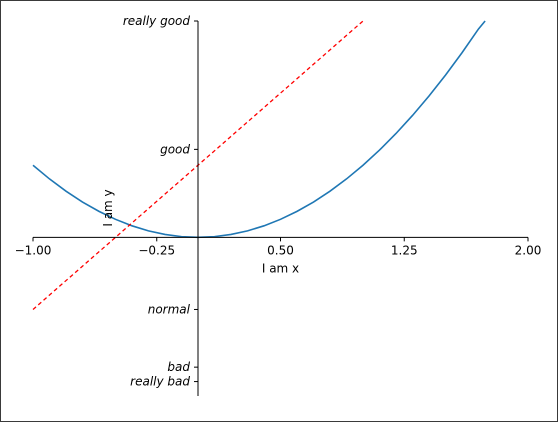 Image resolution: width=558 pixels, height=422 pixels. I want to click on x-tick-label: 2.00, so click(528, 250).